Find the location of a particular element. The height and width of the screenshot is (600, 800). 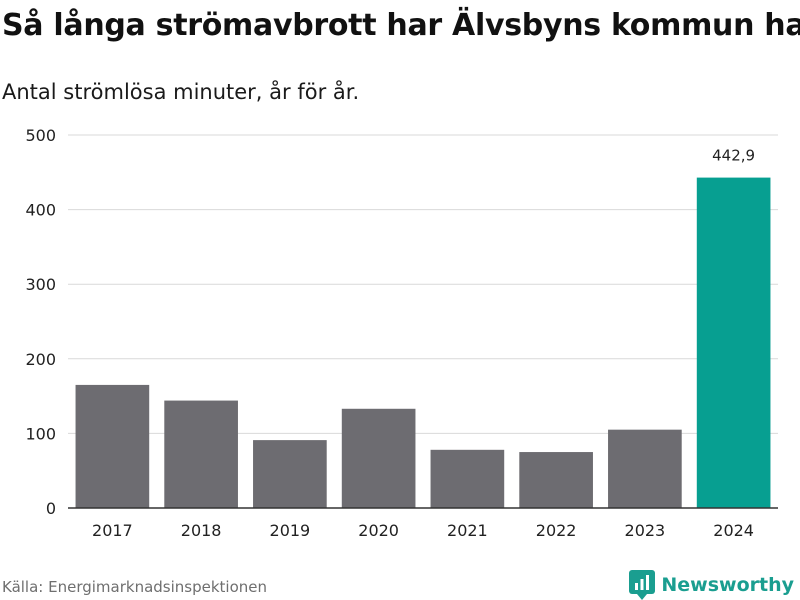

x-tick-label: 2022 is located at coordinates (556, 530).